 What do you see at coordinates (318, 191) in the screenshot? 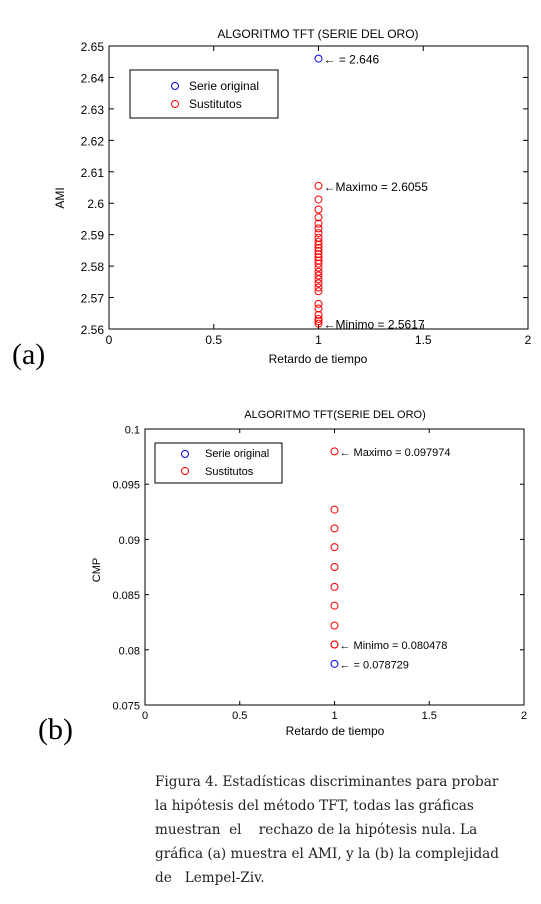
I see `chart-a-points` at bounding box center [318, 191].